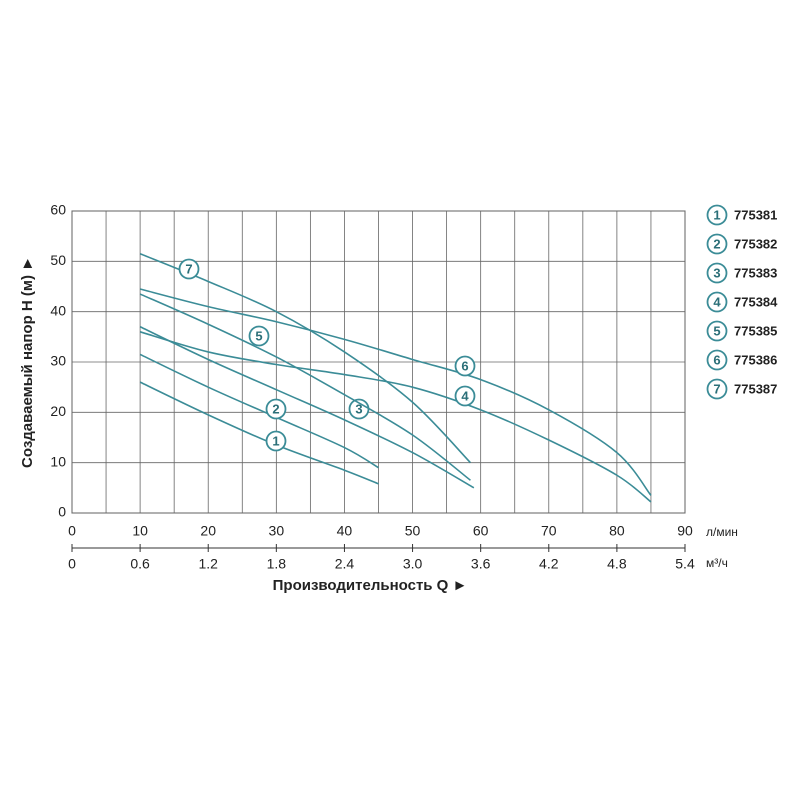 The image size is (800, 805). I want to click on legend-marker: 3, so click(716, 272).